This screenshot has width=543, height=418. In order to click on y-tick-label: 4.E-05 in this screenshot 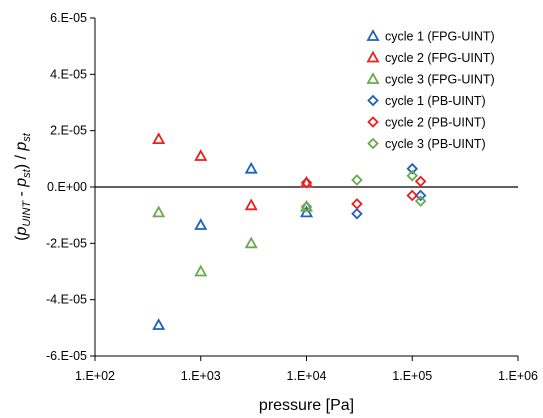, I will do `click(68, 74)`.